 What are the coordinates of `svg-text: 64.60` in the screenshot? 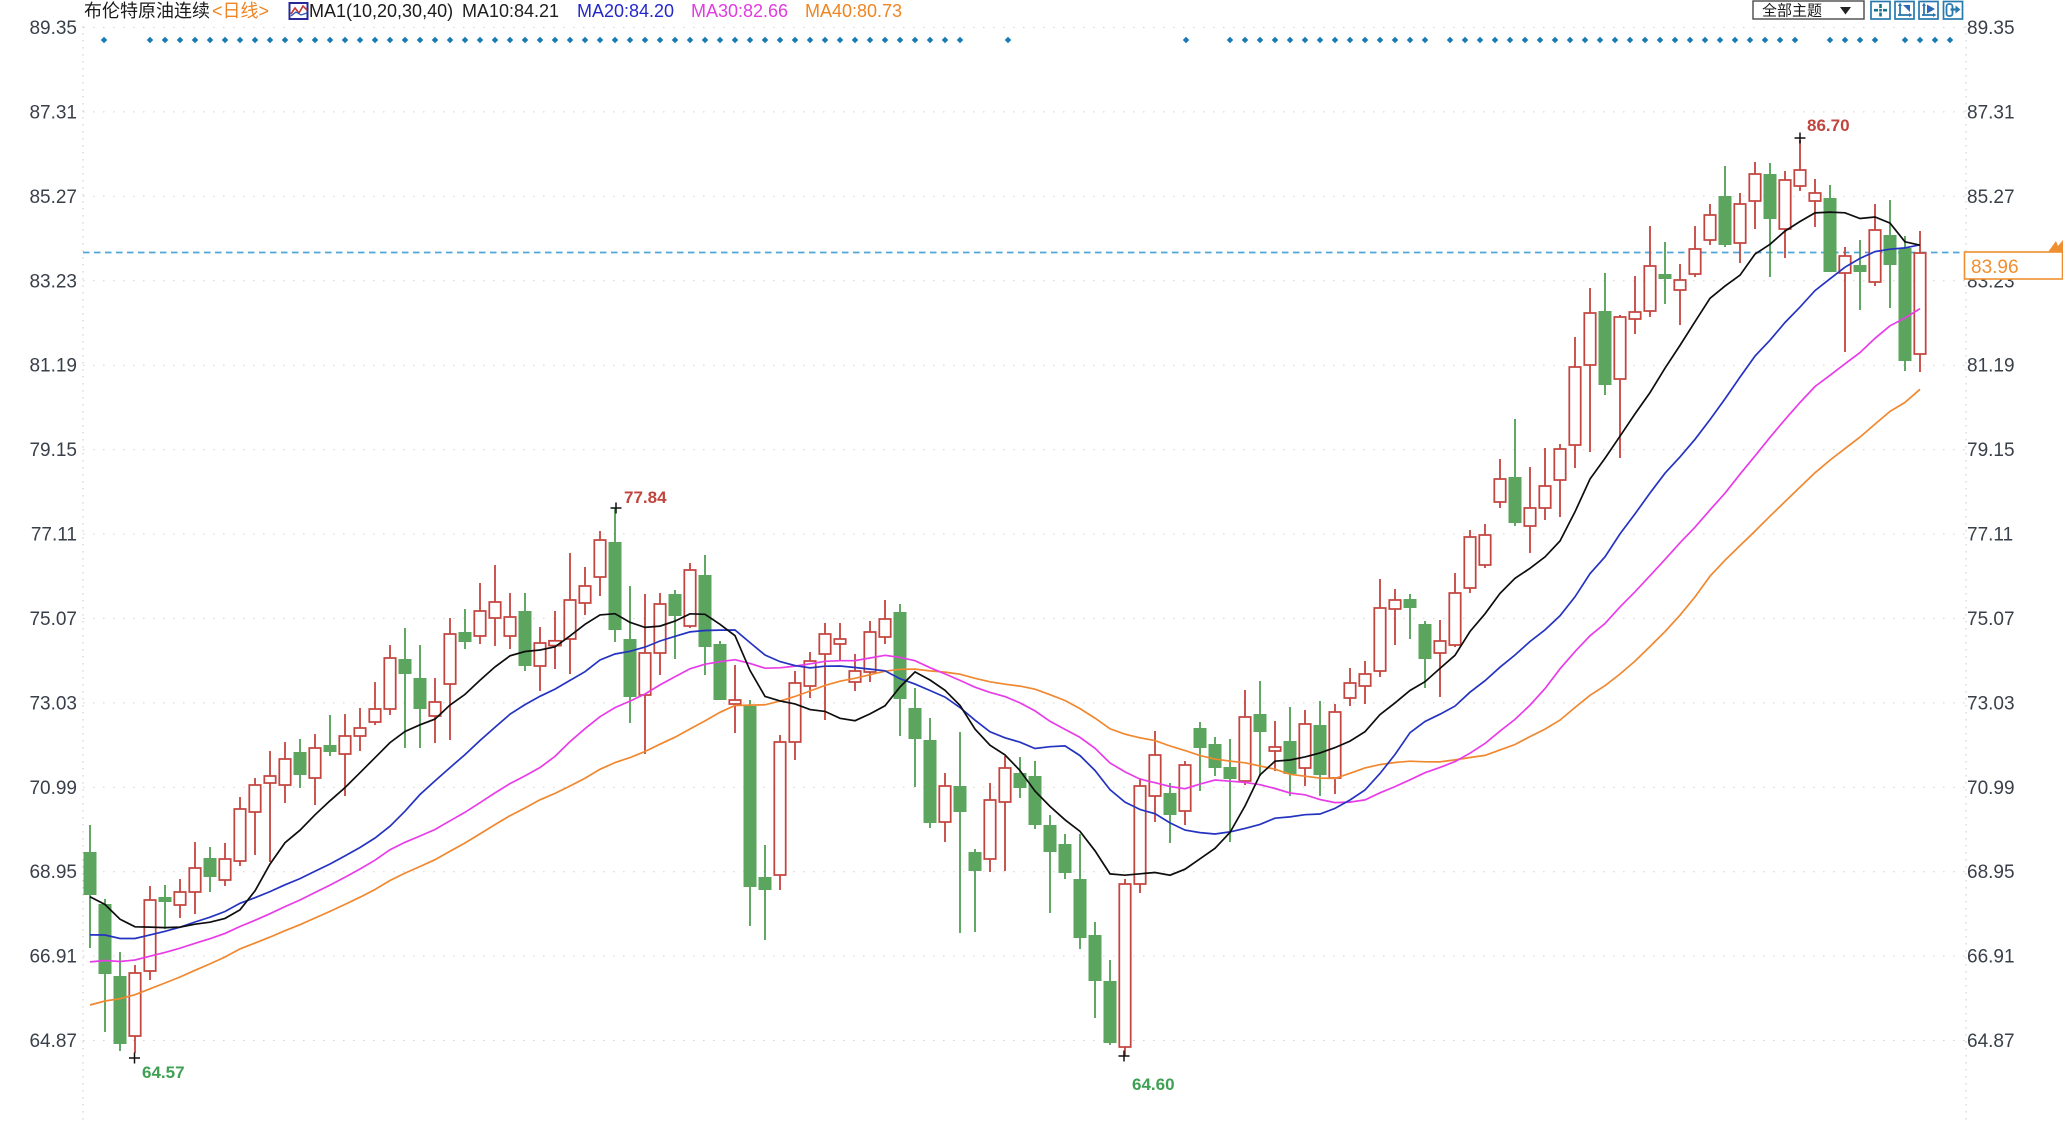 It's located at (1153, 1084).